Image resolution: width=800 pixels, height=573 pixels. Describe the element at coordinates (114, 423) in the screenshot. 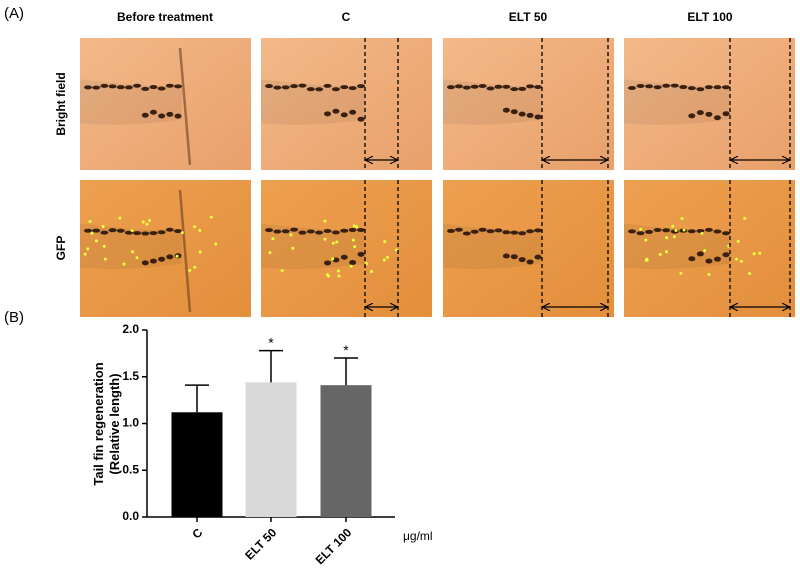

I see `y-axis-title-line: (Relative length)` at that location.